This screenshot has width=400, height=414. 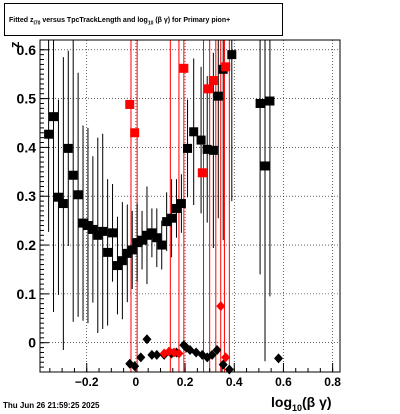 What do you see at coordinates (283, 382) in the screenshot?
I see `x-tick-label: 0.6` at bounding box center [283, 382].